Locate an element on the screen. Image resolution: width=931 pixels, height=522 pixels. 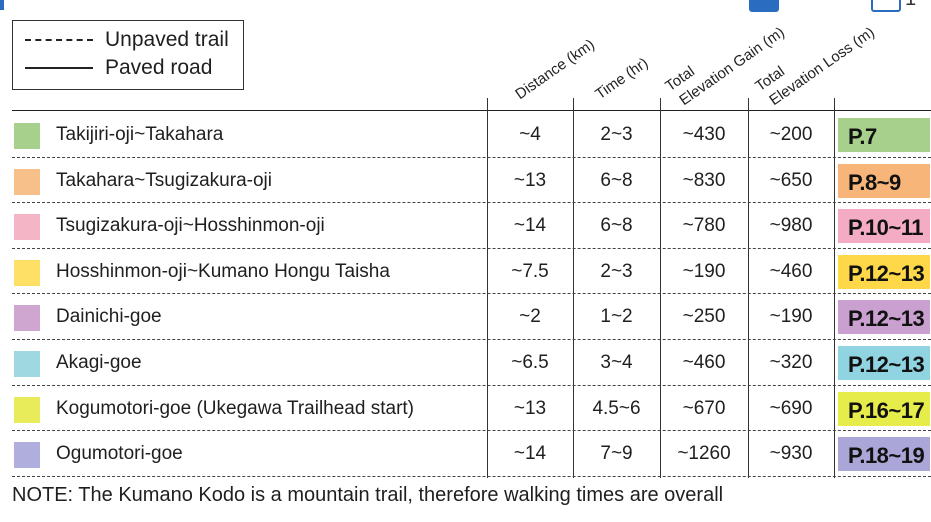
page-number: 1 is located at coordinates (910, 5).